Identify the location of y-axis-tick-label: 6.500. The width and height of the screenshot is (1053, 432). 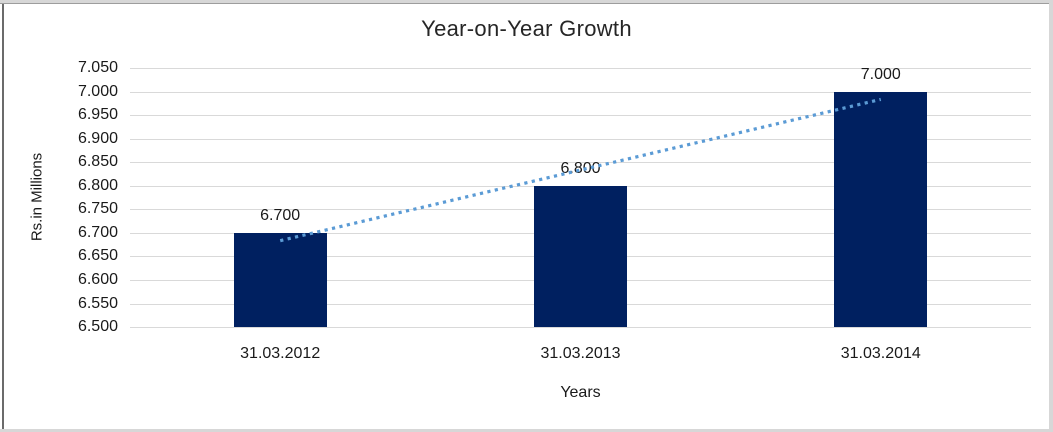
(97, 326).